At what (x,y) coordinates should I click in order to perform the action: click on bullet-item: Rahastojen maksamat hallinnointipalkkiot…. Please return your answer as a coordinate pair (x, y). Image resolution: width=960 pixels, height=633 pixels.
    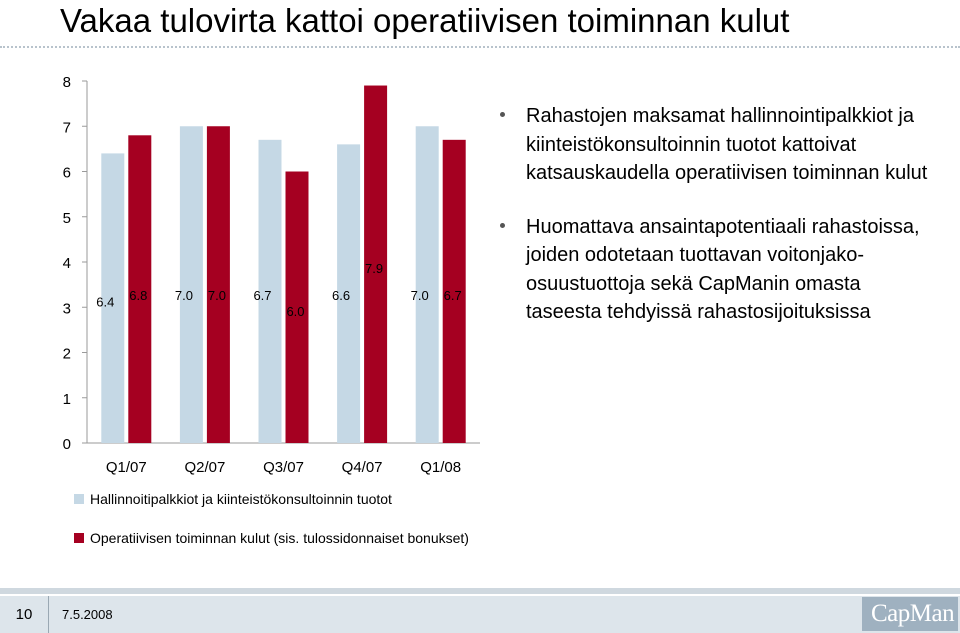
    Looking at the image, I should click on (720, 145).